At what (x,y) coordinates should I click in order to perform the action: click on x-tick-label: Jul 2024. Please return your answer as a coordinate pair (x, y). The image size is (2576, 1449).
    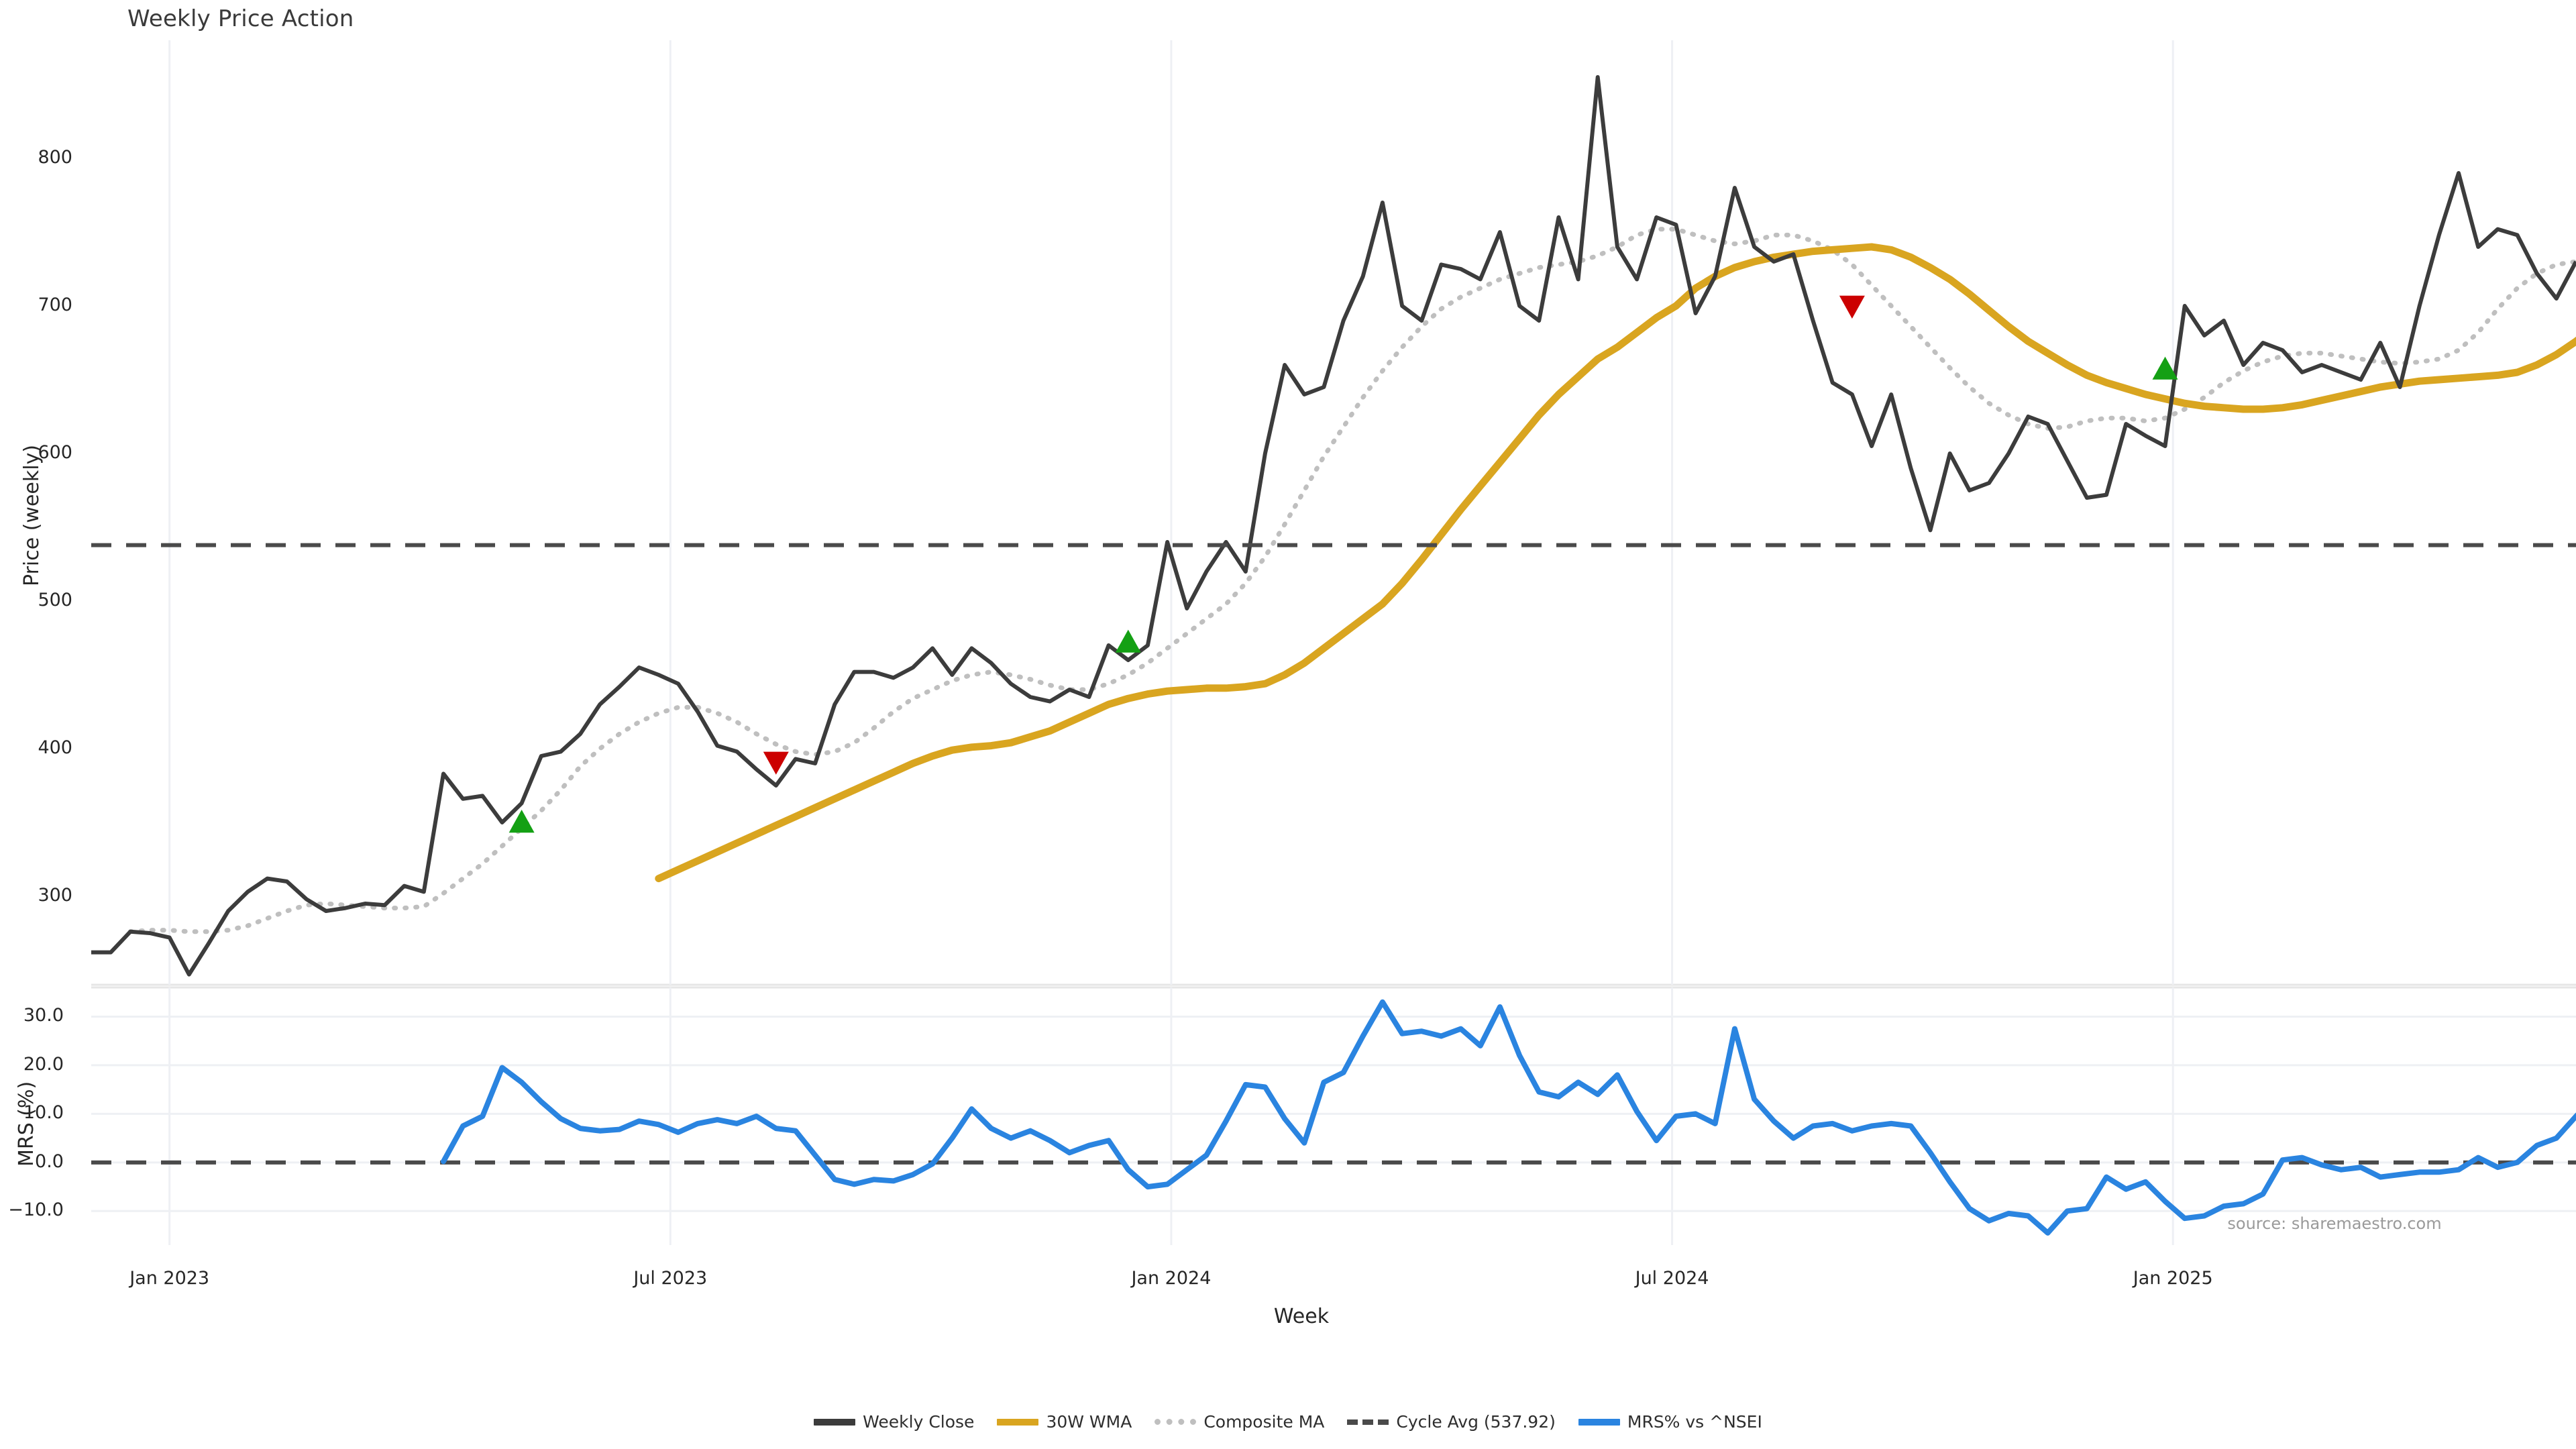
    Looking at the image, I should click on (1672, 1278).